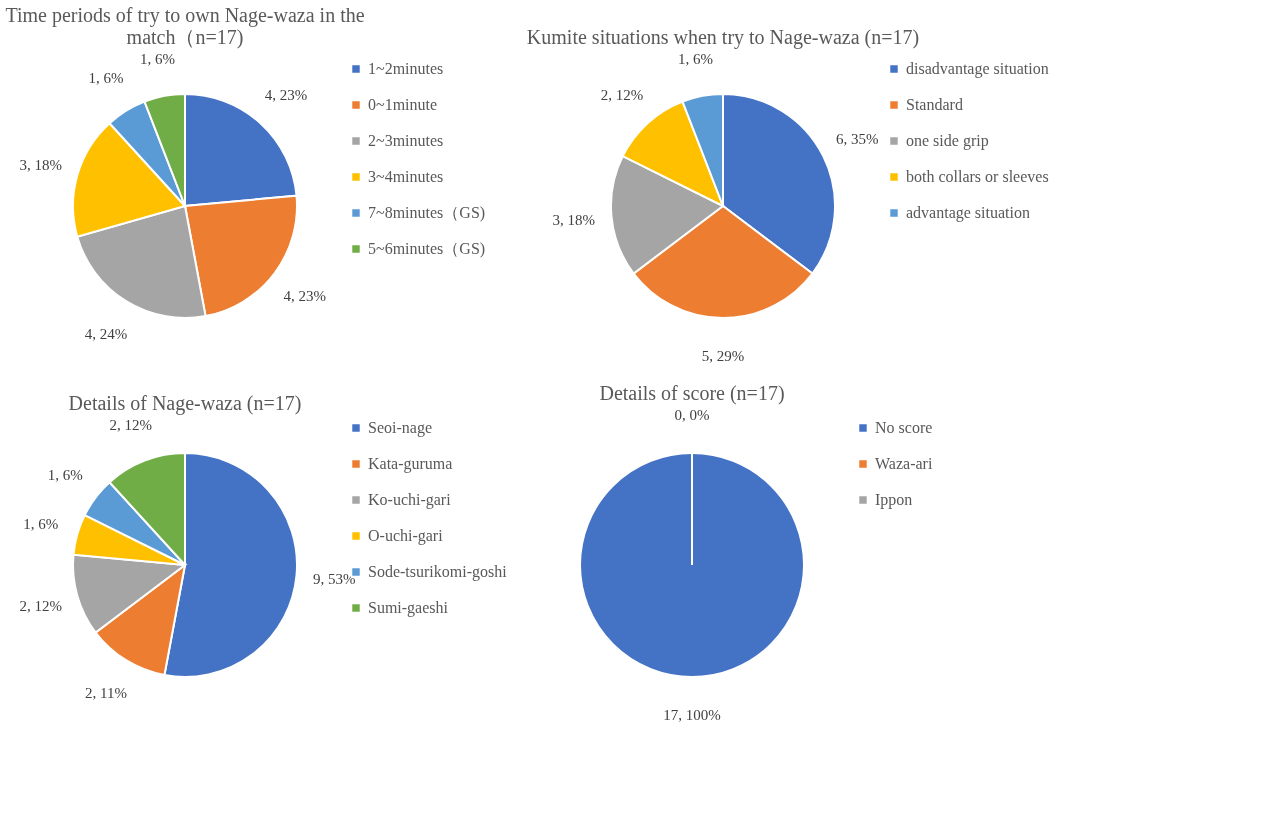 The height and width of the screenshot is (829, 1268). What do you see at coordinates (406, 536) in the screenshot?
I see `legend-label: O-uchi-gari` at bounding box center [406, 536].